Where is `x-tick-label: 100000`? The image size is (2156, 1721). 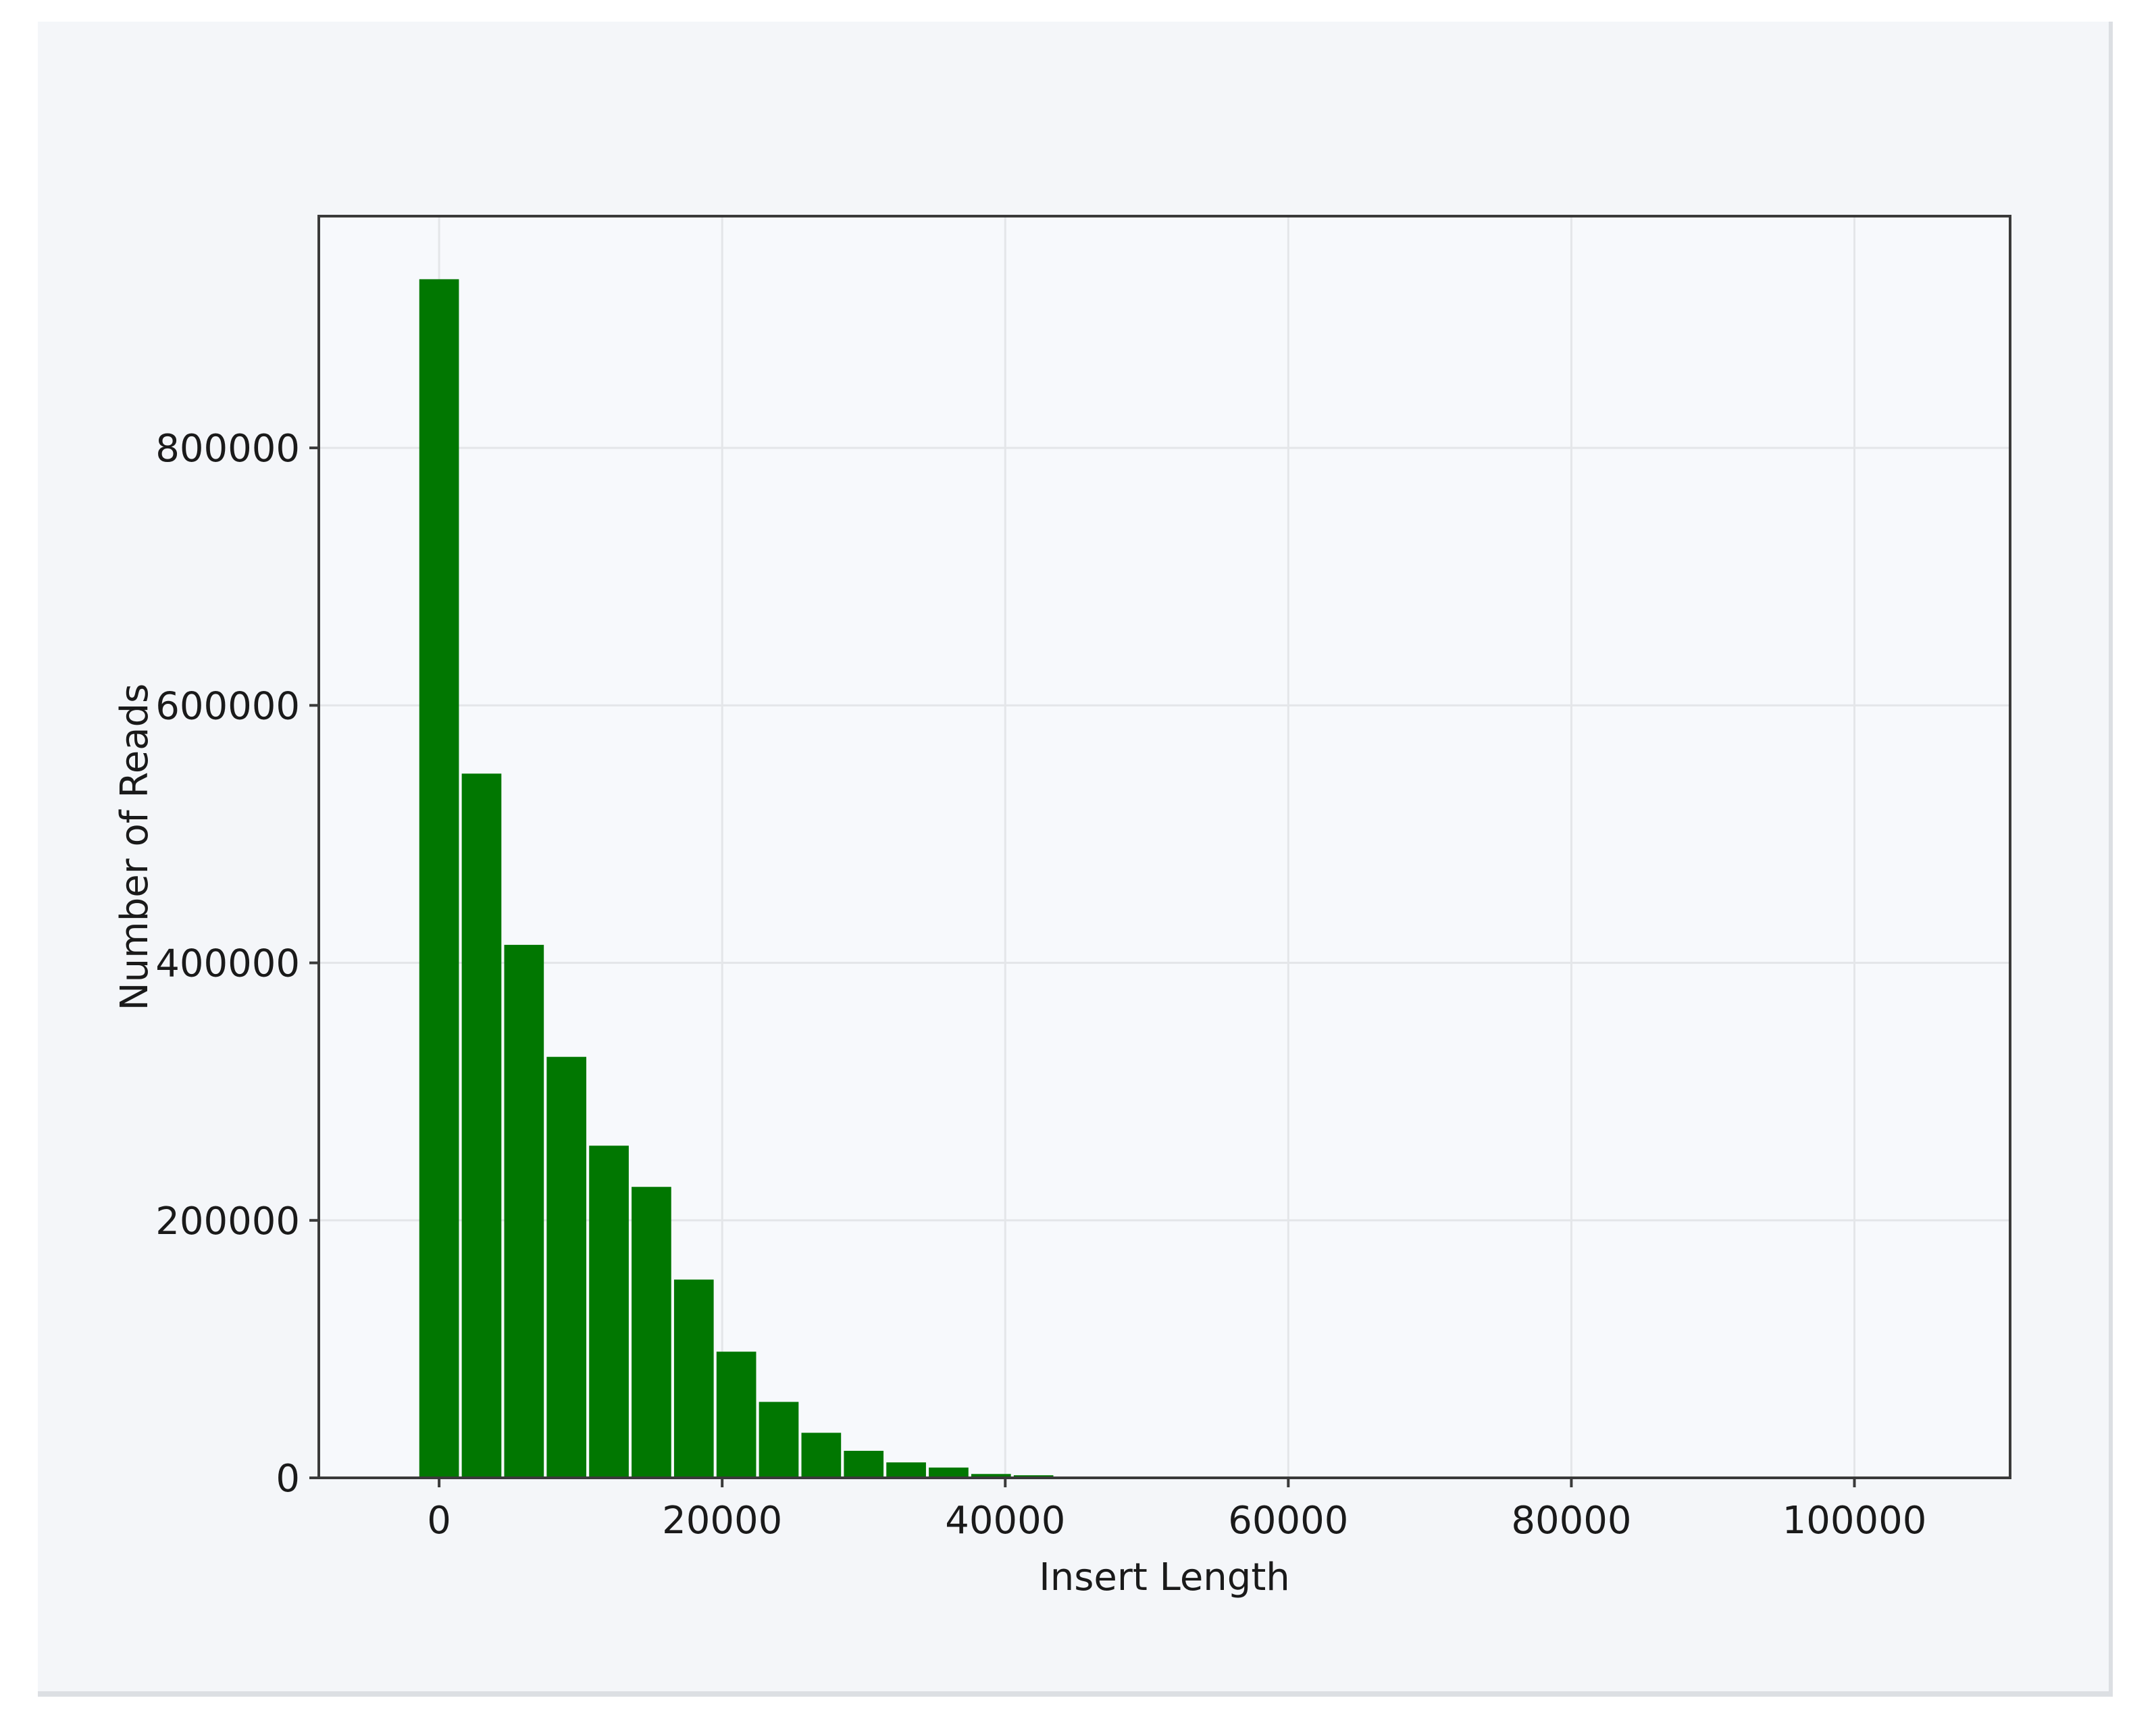 x-tick-label: 100000 is located at coordinates (1854, 1521).